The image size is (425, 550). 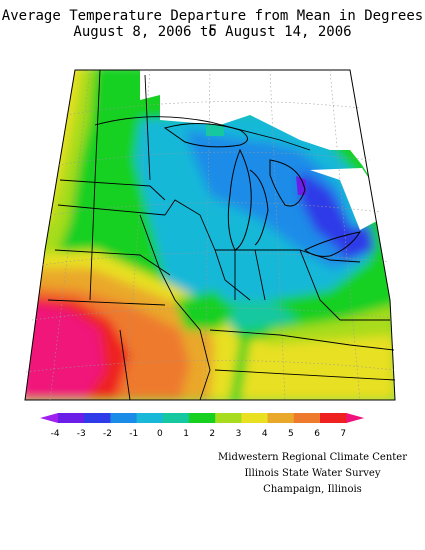 I want to click on legend-tick-label: -1, so click(x=133, y=434).